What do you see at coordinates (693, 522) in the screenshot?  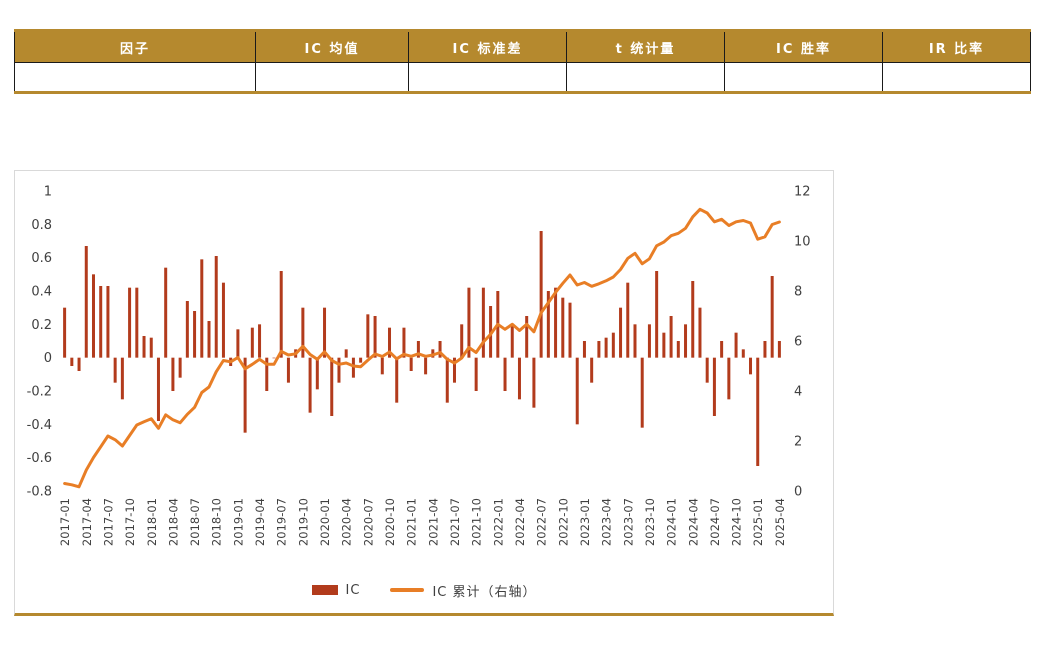 I see `x-axis-tick-label: 2024-04` at bounding box center [693, 522].